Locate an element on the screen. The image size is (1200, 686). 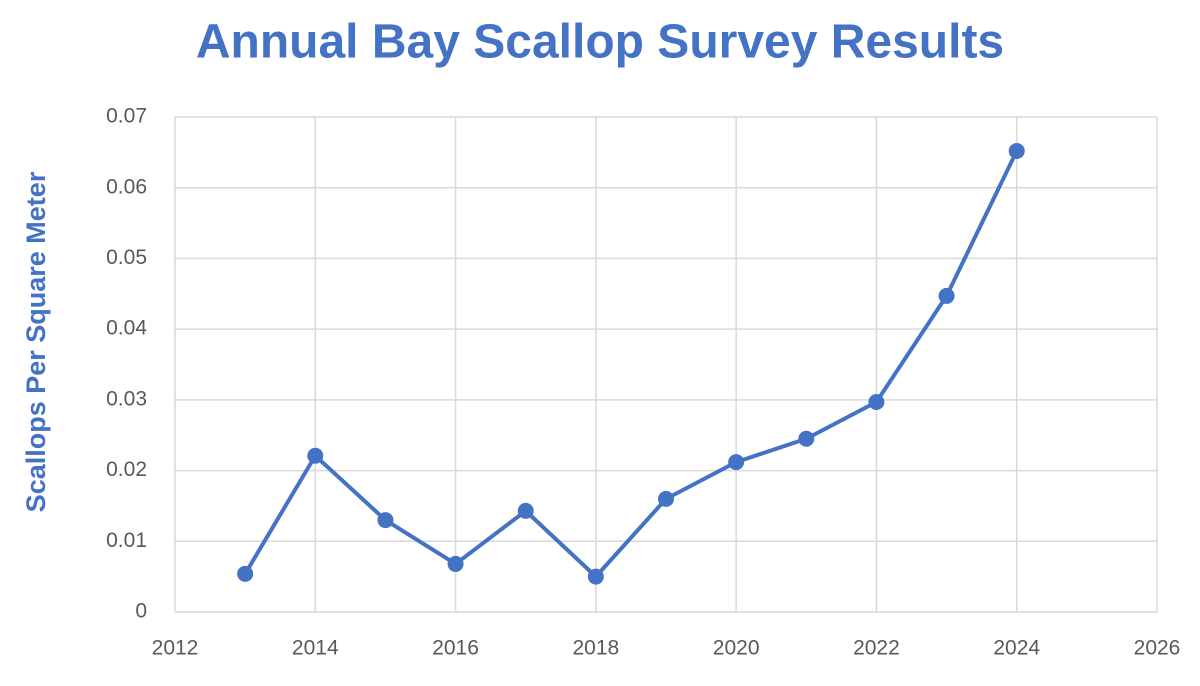
x-tick-label: 2026 is located at coordinates (1157, 648).